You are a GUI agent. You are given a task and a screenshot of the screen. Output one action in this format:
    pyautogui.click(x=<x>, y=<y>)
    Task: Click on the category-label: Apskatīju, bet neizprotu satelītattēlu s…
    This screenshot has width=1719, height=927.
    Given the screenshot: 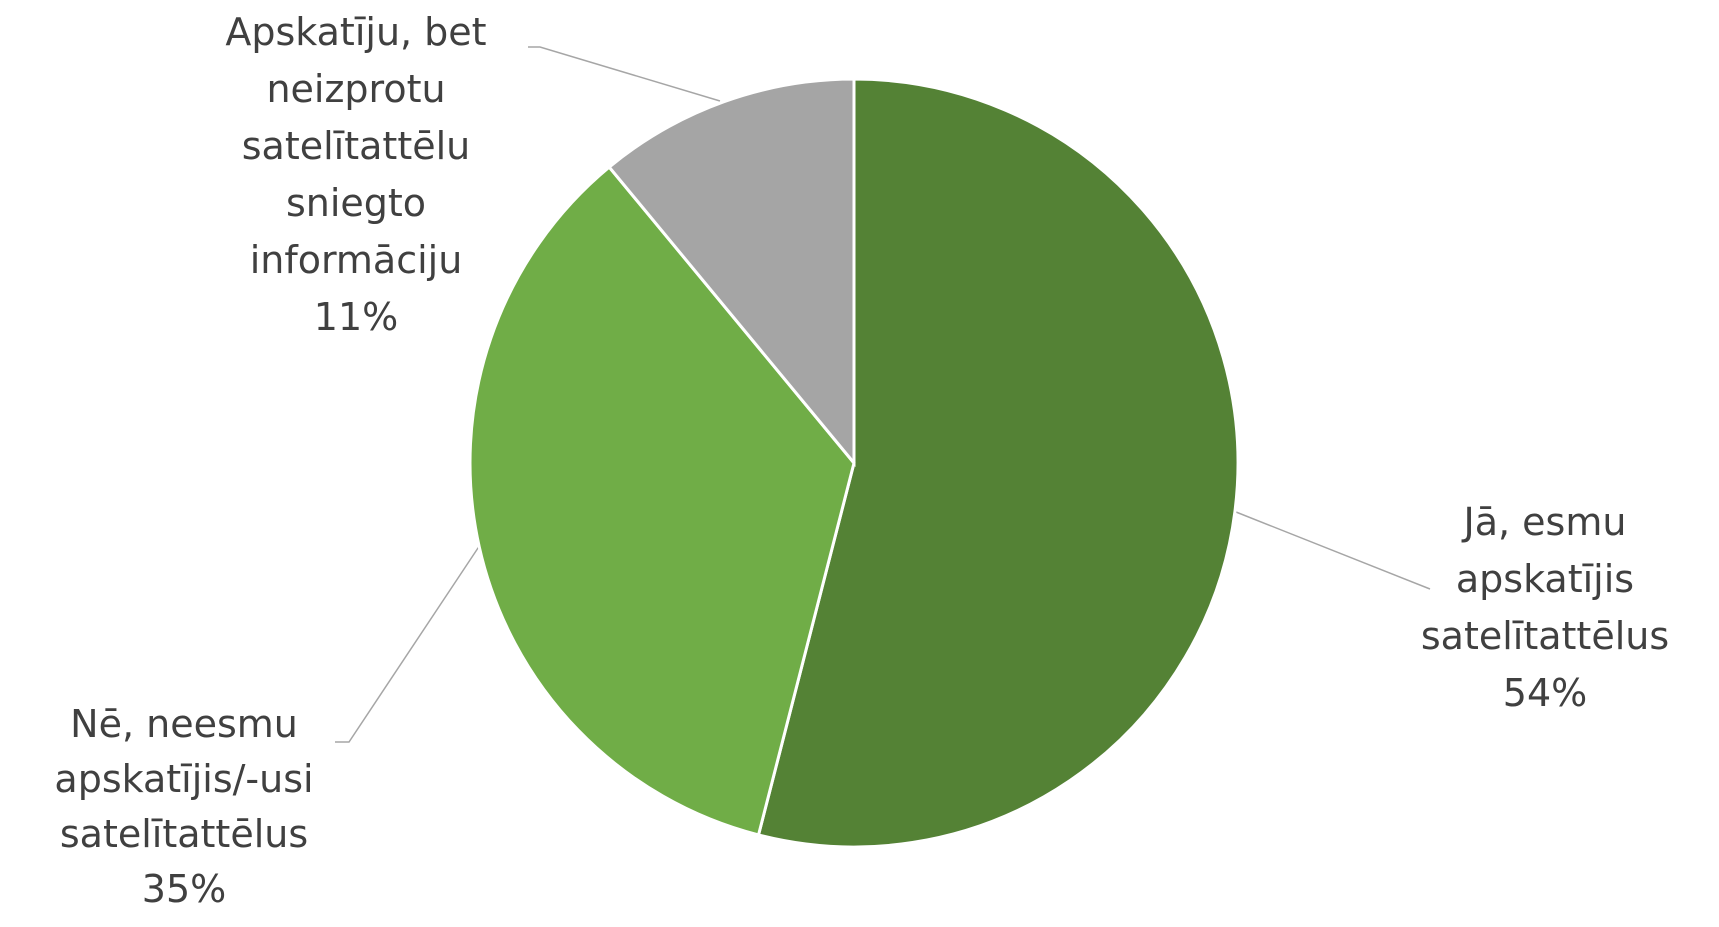 What is the action you would take?
    pyautogui.click(x=356, y=146)
    